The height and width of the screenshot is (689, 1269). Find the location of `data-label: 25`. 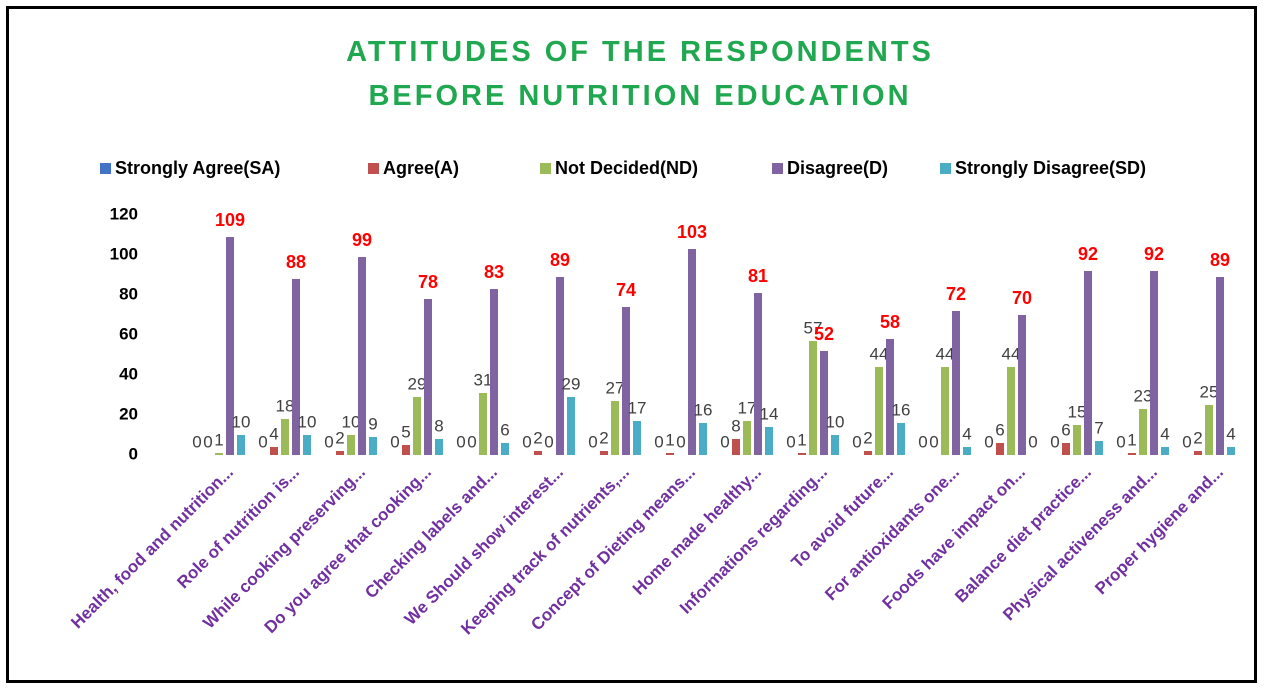

data-label: 25 is located at coordinates (1209, 391).